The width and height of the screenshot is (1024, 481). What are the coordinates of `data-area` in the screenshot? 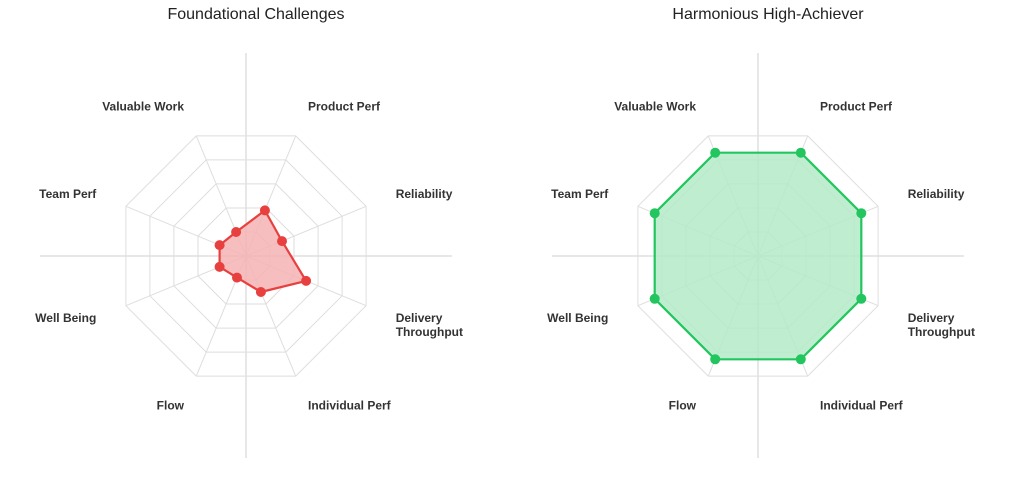 It's located at (758, 256).